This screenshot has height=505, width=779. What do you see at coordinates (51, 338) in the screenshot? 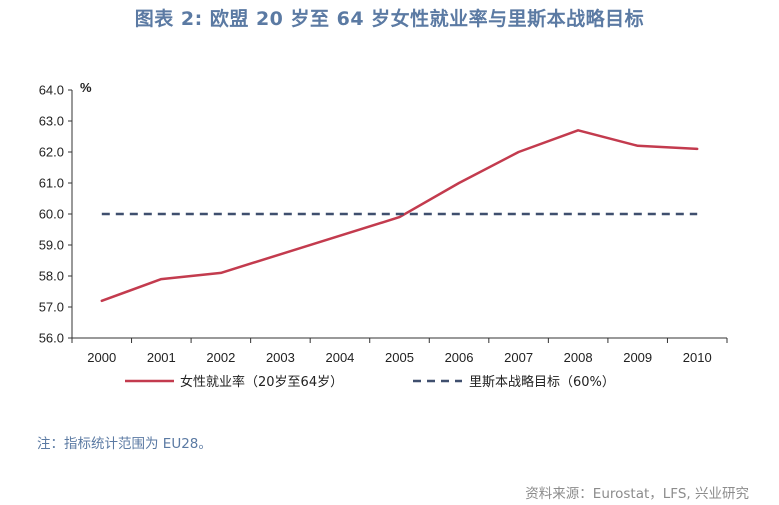
I see `y-tick-label: 56.0` at bounding box center [51, 338].